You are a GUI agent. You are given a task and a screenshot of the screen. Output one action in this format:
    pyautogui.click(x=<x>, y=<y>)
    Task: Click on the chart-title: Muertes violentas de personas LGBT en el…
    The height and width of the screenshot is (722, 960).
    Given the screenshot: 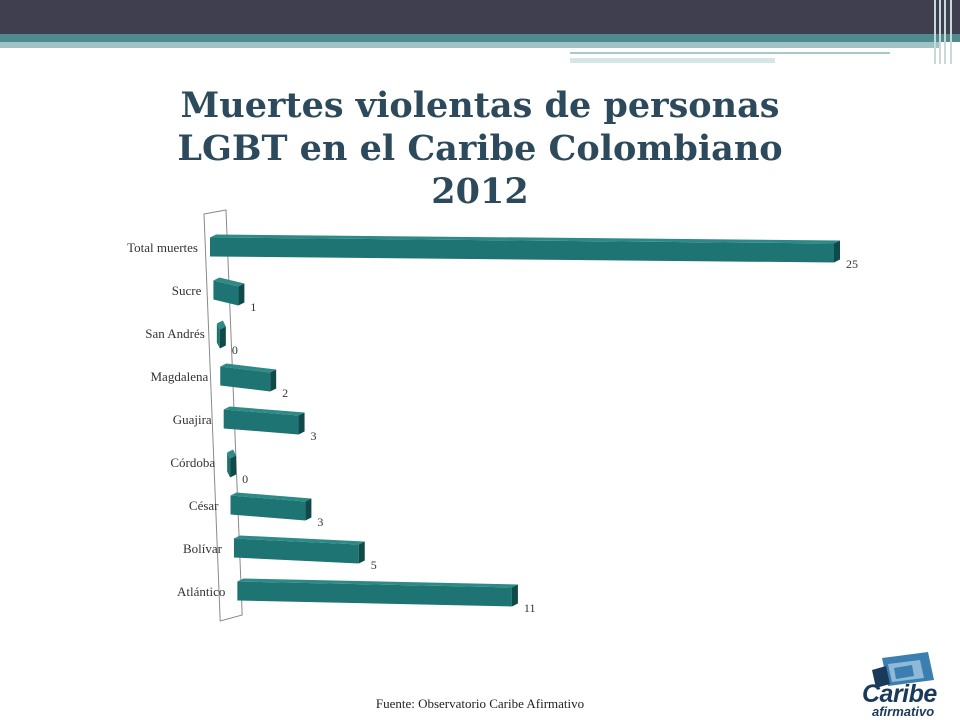 What is the action you would take?
    pyautogui.click(x=480, y=148)
    